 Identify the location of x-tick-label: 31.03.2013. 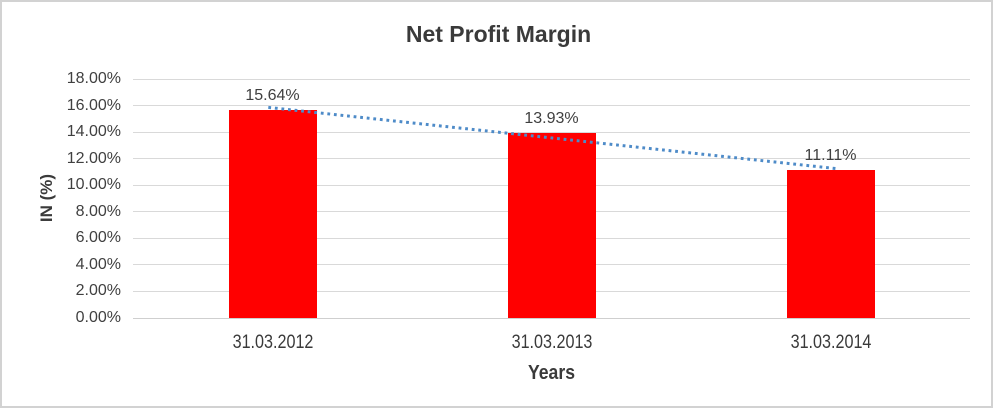
(551, 342).